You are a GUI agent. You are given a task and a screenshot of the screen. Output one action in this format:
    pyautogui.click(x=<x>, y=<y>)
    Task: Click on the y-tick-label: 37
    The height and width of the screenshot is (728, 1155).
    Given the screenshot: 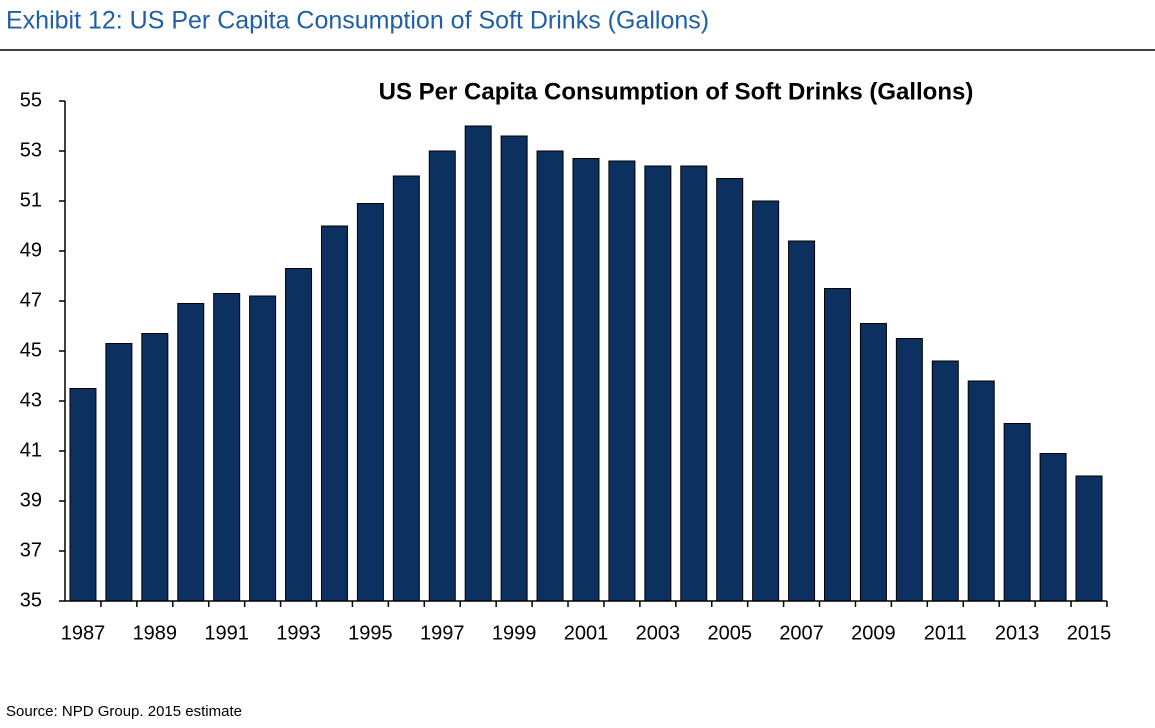 What is the action you would take?
    pyautogui.click(x=31, y=550)
    